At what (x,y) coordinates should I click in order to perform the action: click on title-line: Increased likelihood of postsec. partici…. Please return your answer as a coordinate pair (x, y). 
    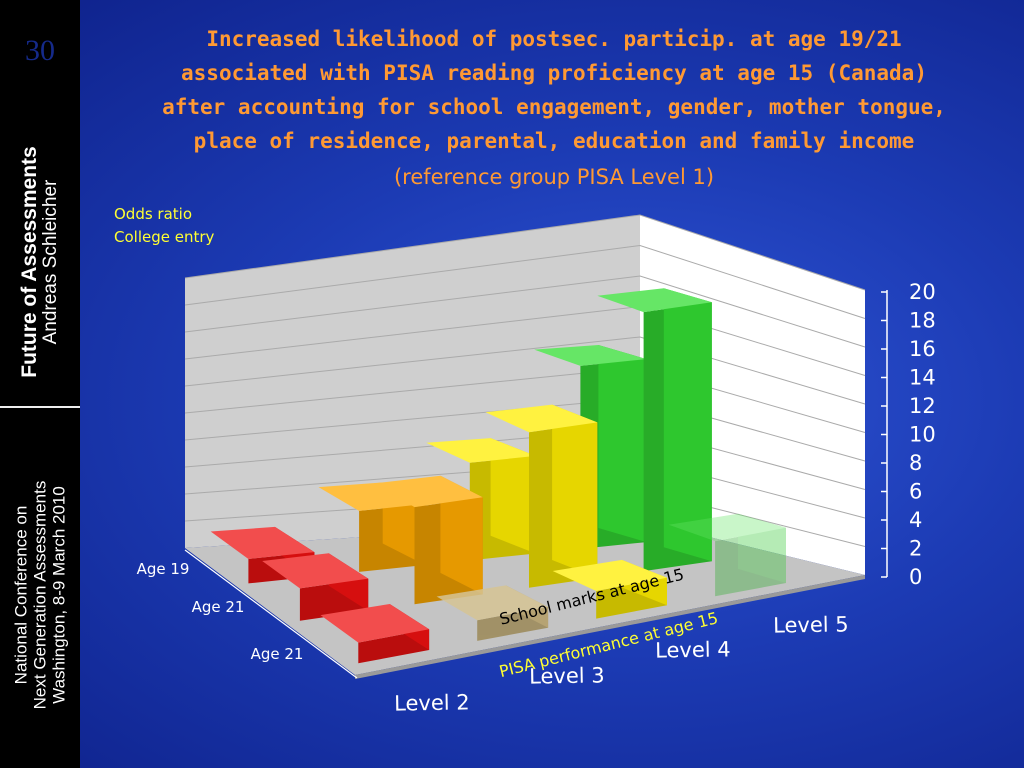
    Looking at the image, I should click on (554, 39).